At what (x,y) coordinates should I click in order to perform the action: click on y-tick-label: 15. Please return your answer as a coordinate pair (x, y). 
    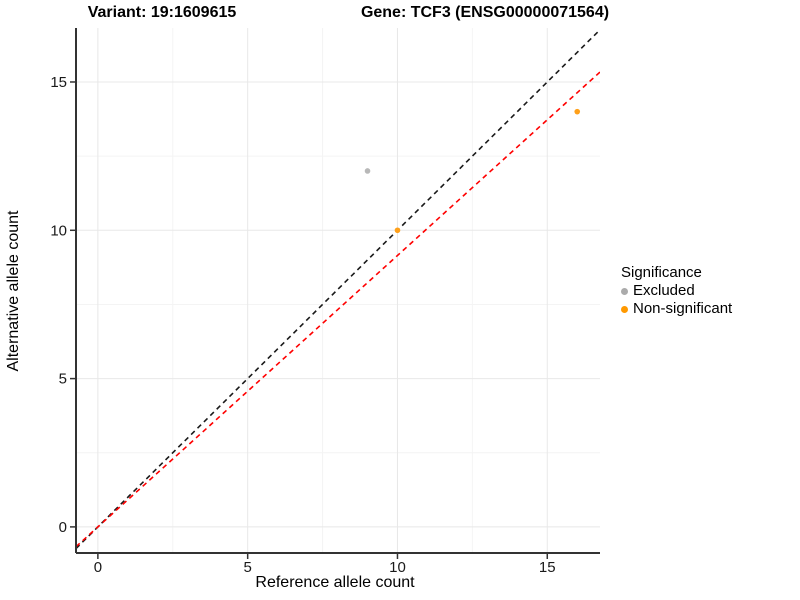
    Looking at the image, I should click on (58, 82).